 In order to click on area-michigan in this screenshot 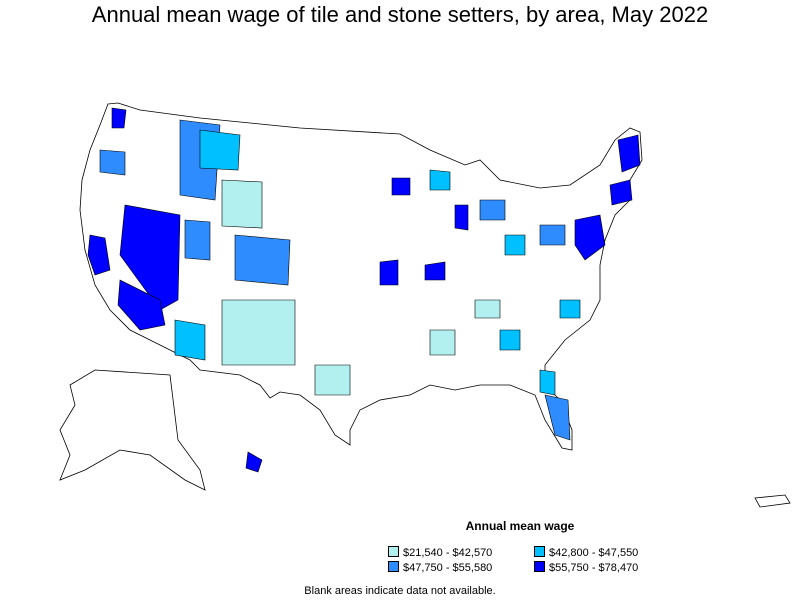, I will do `click(492, 210)`.